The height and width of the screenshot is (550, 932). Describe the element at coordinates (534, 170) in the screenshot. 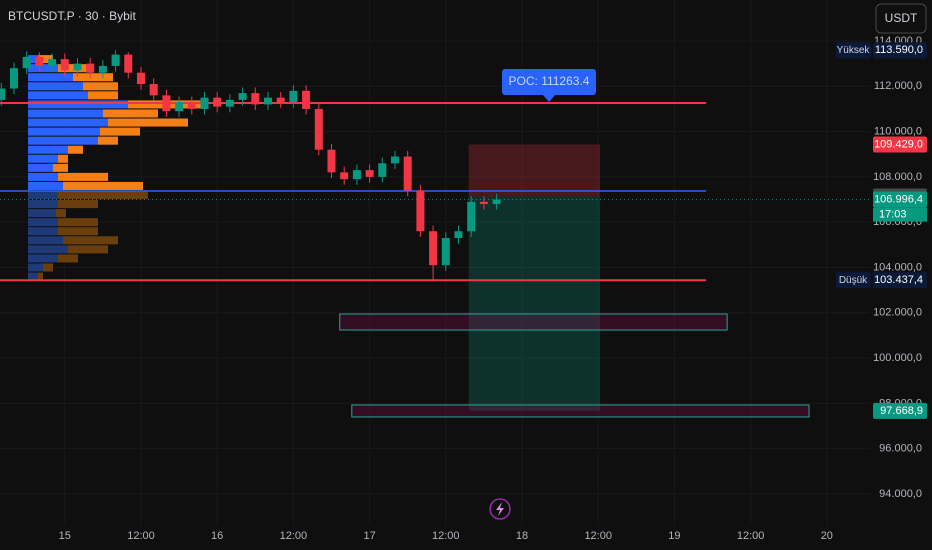

I see `position-risk` at that location.